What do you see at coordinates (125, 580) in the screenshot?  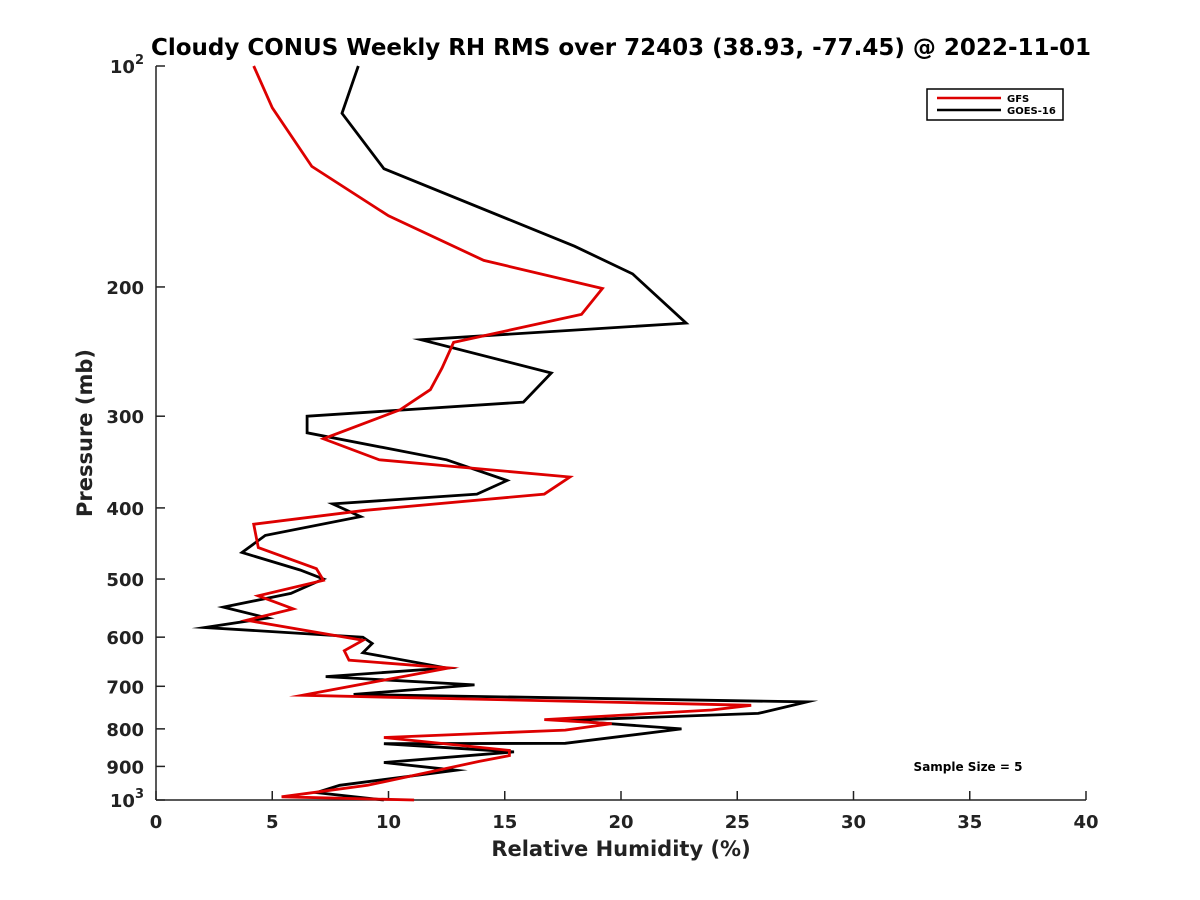 I see `y-tick-label: 500` at bounding box center [125, 580].